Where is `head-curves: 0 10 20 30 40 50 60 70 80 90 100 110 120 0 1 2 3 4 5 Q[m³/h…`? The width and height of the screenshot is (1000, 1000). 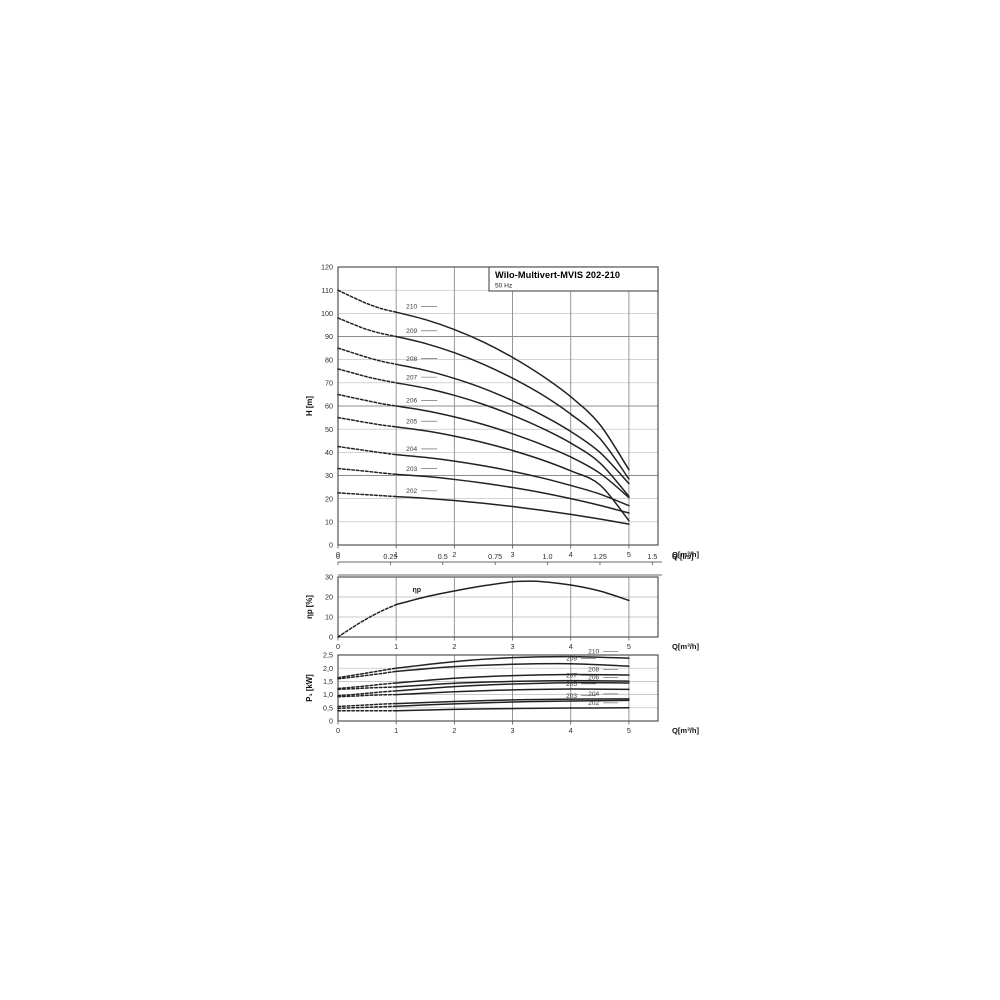 head-curves: 0 10 20 30 40 50 60 70 80 90 100 110 120 0 1 2 3 4 5 Q[m³/h… is located at coordinates (502, 411).